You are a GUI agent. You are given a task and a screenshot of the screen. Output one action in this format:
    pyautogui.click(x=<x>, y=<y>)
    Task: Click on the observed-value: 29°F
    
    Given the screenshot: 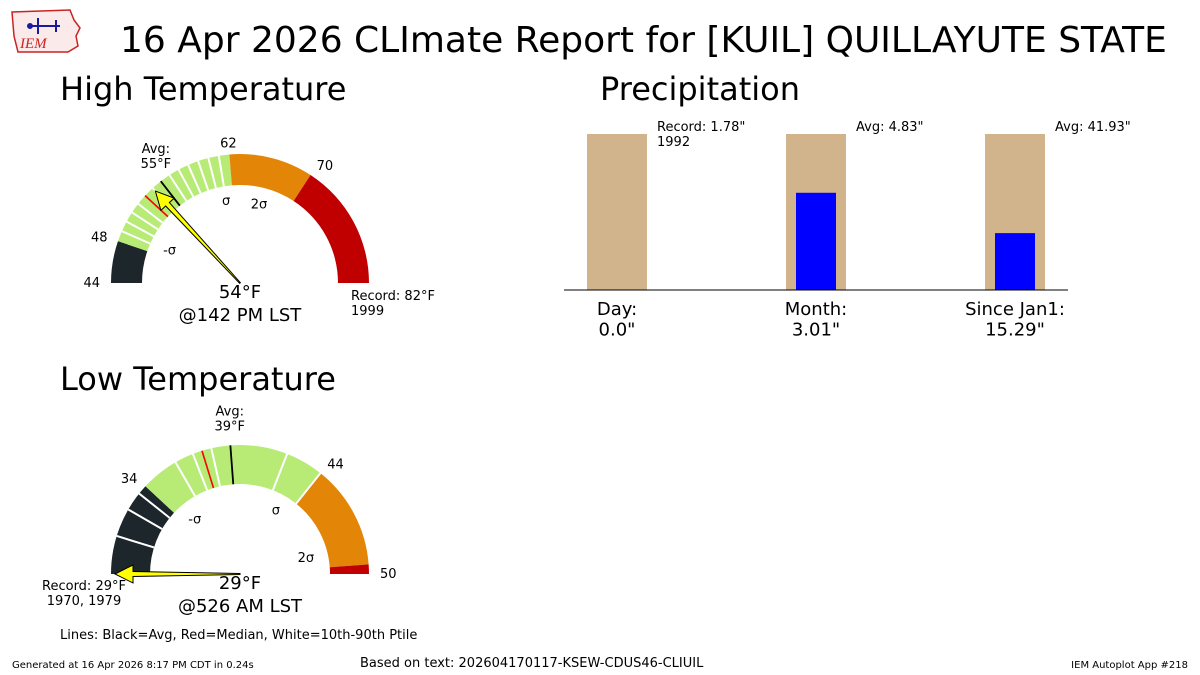 What is the action you would take?
    pyautogui.click(x=240, y=583)
    